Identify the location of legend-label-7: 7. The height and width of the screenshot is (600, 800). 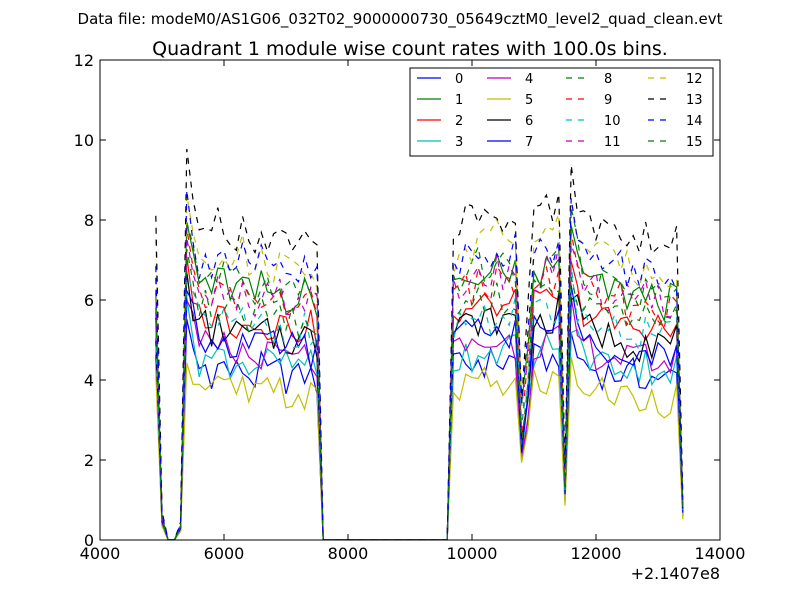
(529, 142).